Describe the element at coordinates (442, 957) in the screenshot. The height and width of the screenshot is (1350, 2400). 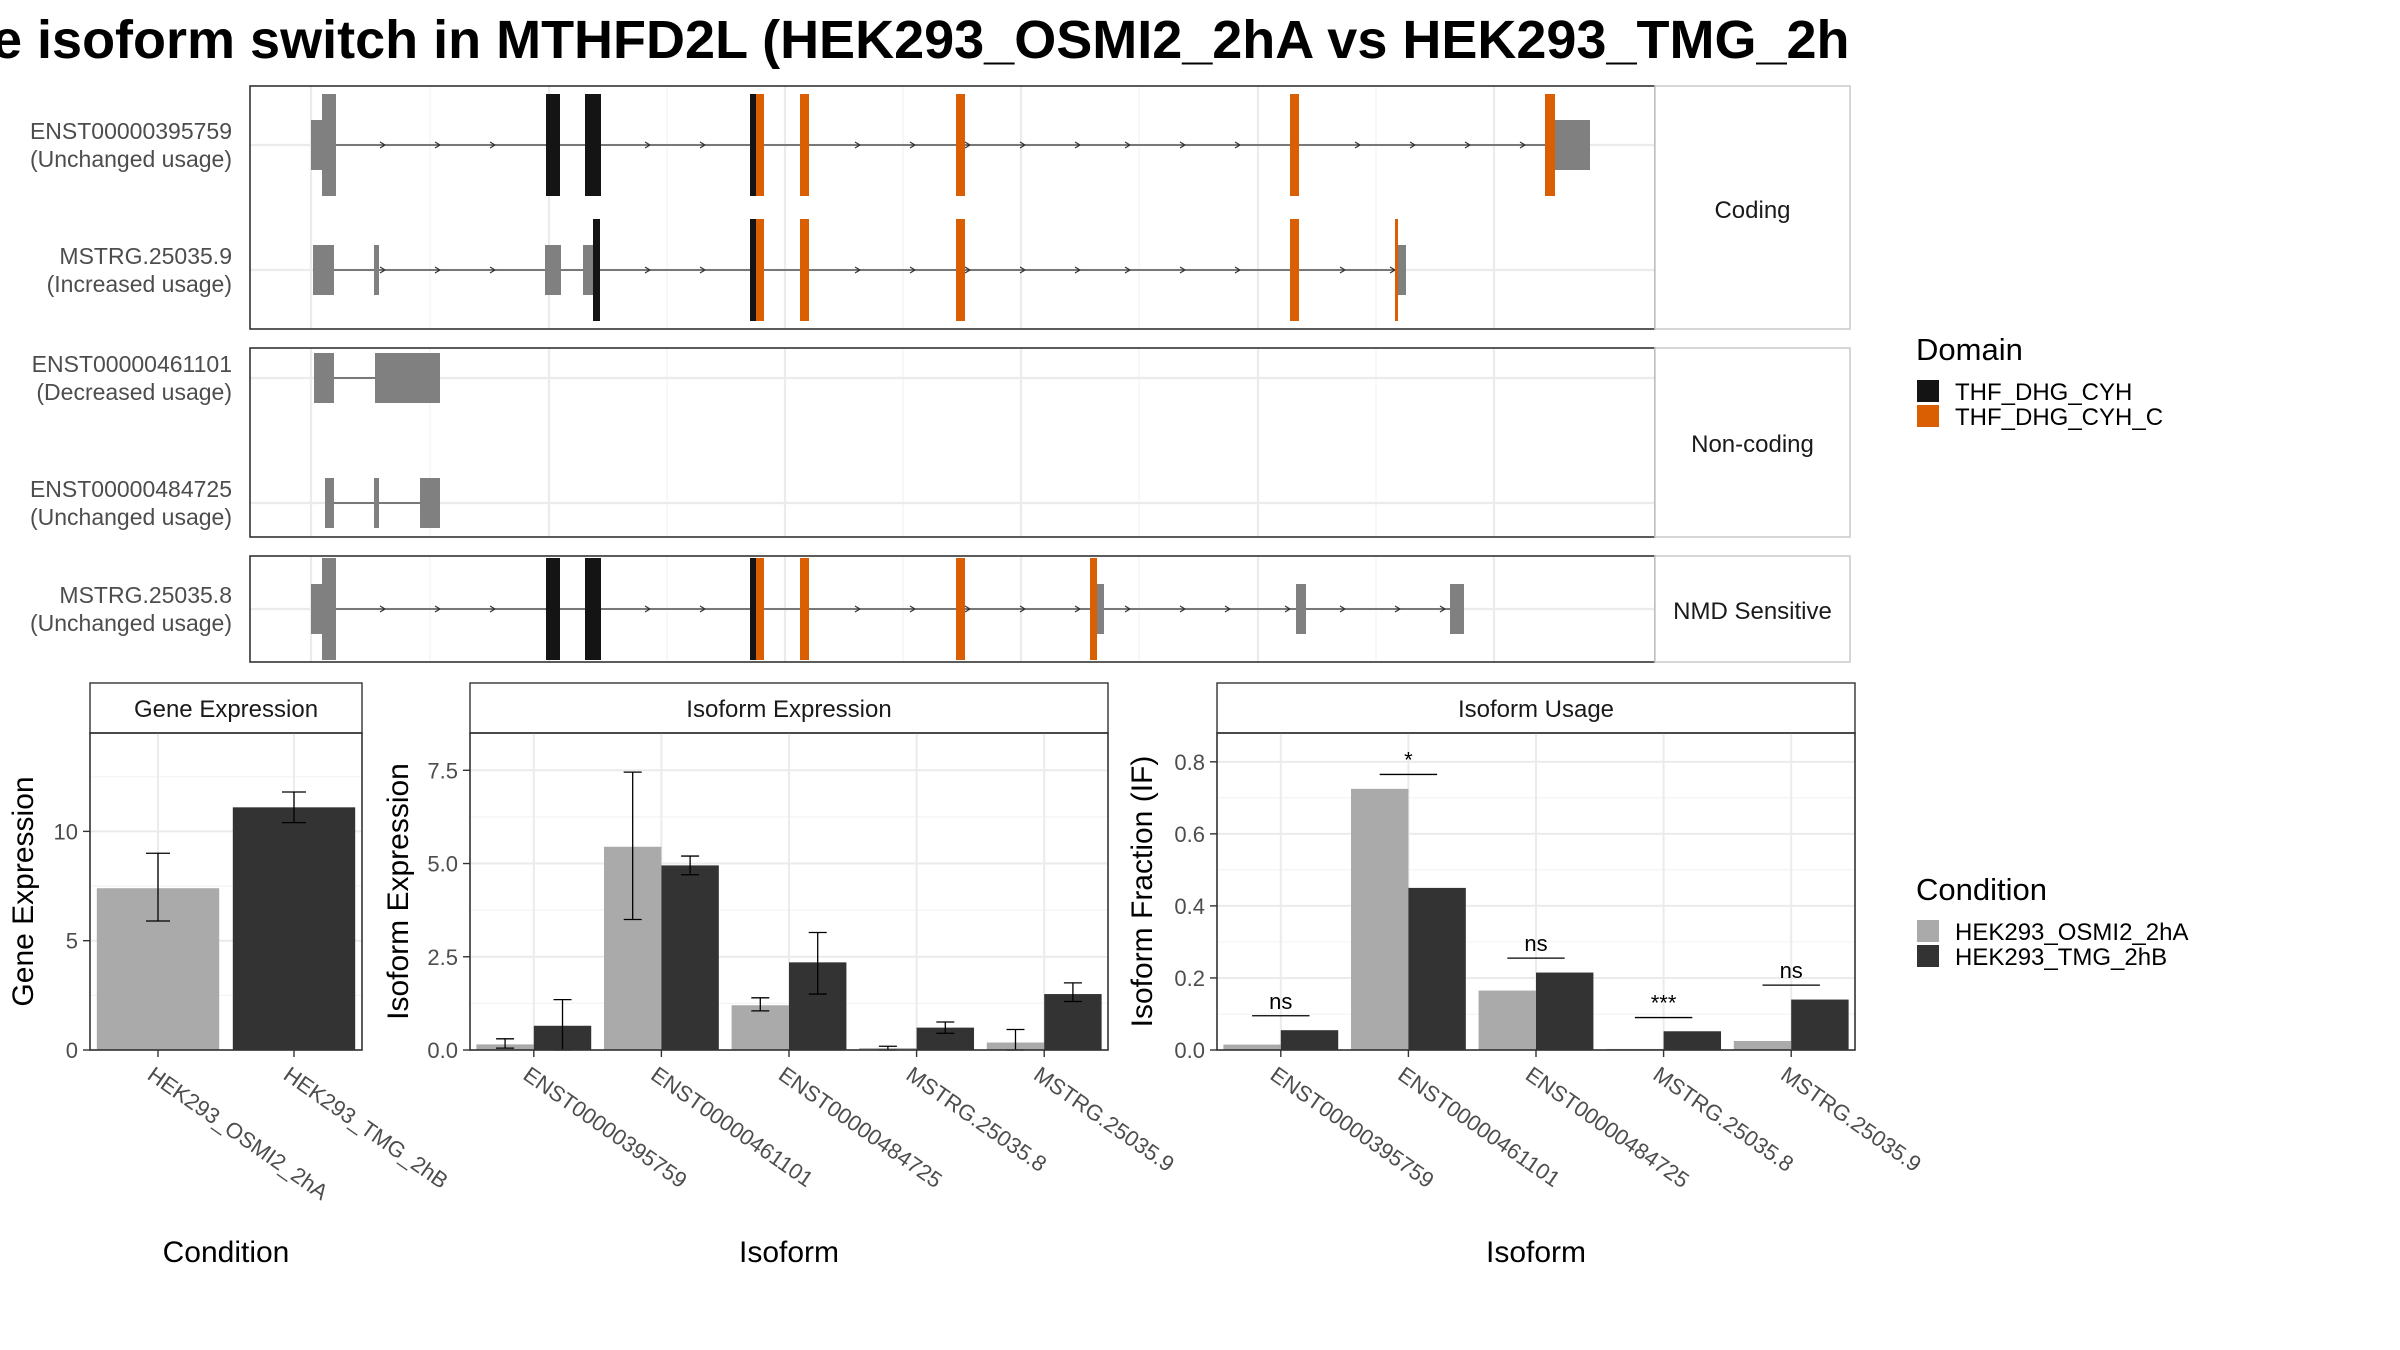
I see `y-tick-label: 2.5` at that location.